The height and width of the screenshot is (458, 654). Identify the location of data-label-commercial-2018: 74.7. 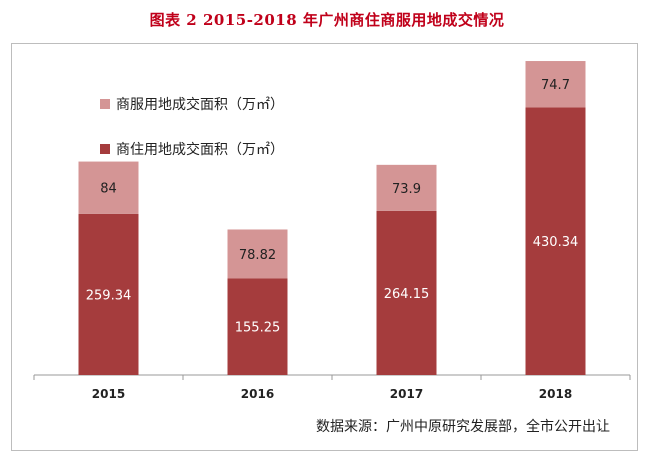
(555, 85).